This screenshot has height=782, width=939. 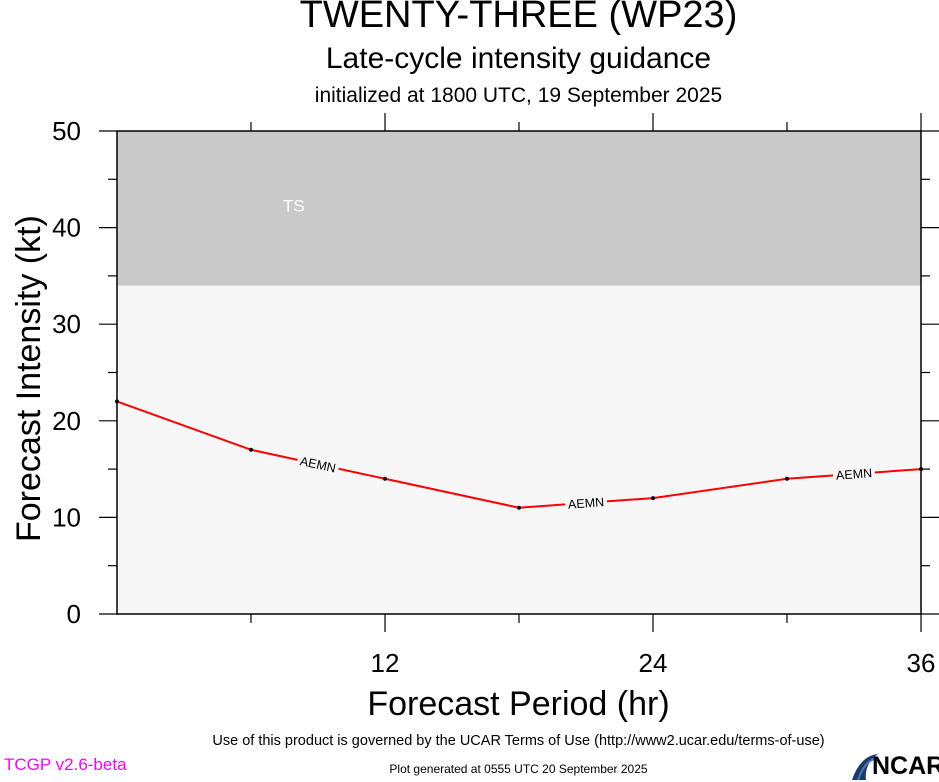 I want to click on y-tick-label: 50, so click(x=66, y=131).